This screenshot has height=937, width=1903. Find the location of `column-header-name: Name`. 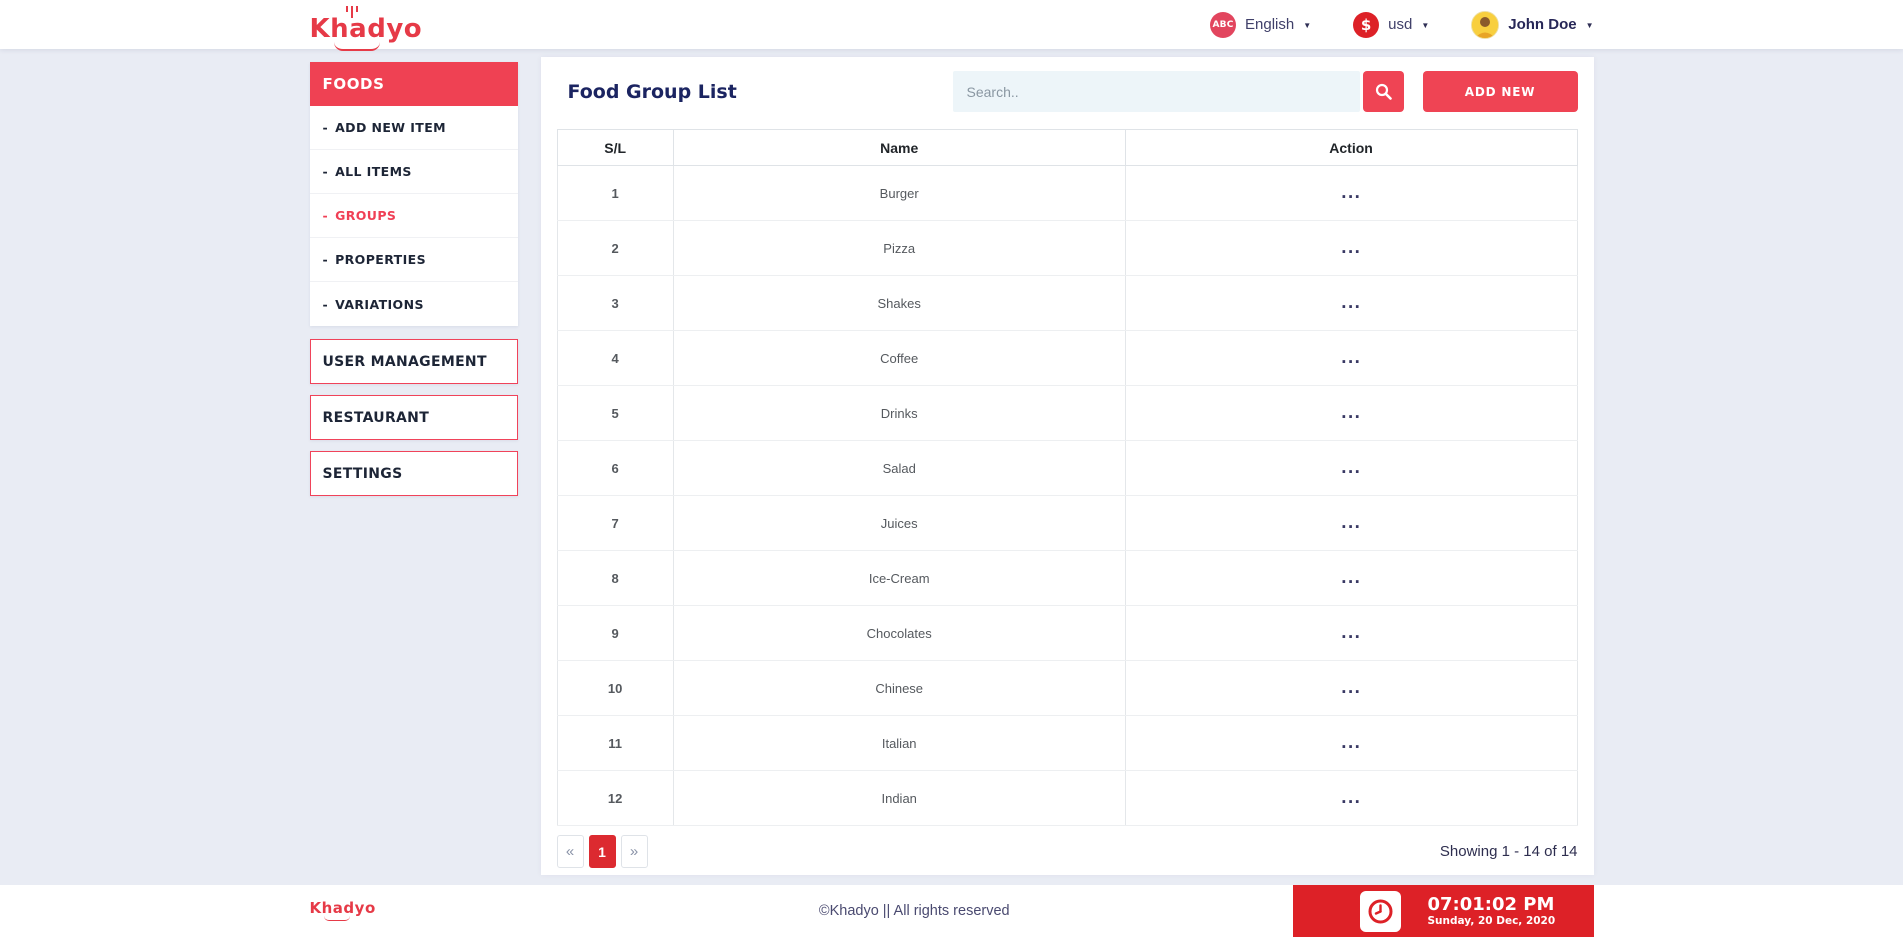

column-header-name: Name is located at coordinates (899, 147).